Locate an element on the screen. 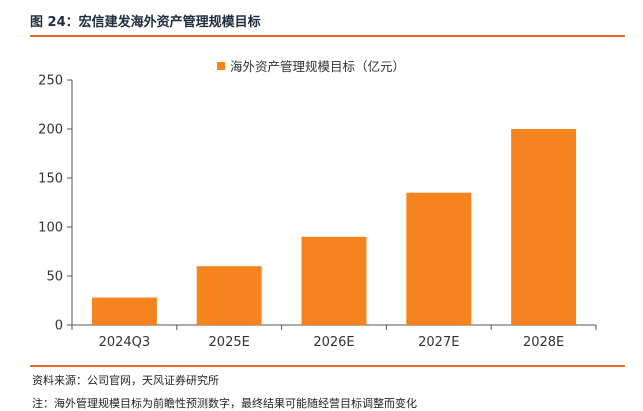 The image size is (643, 411). bar-2024Q3 is located at coordinates (124, 311).